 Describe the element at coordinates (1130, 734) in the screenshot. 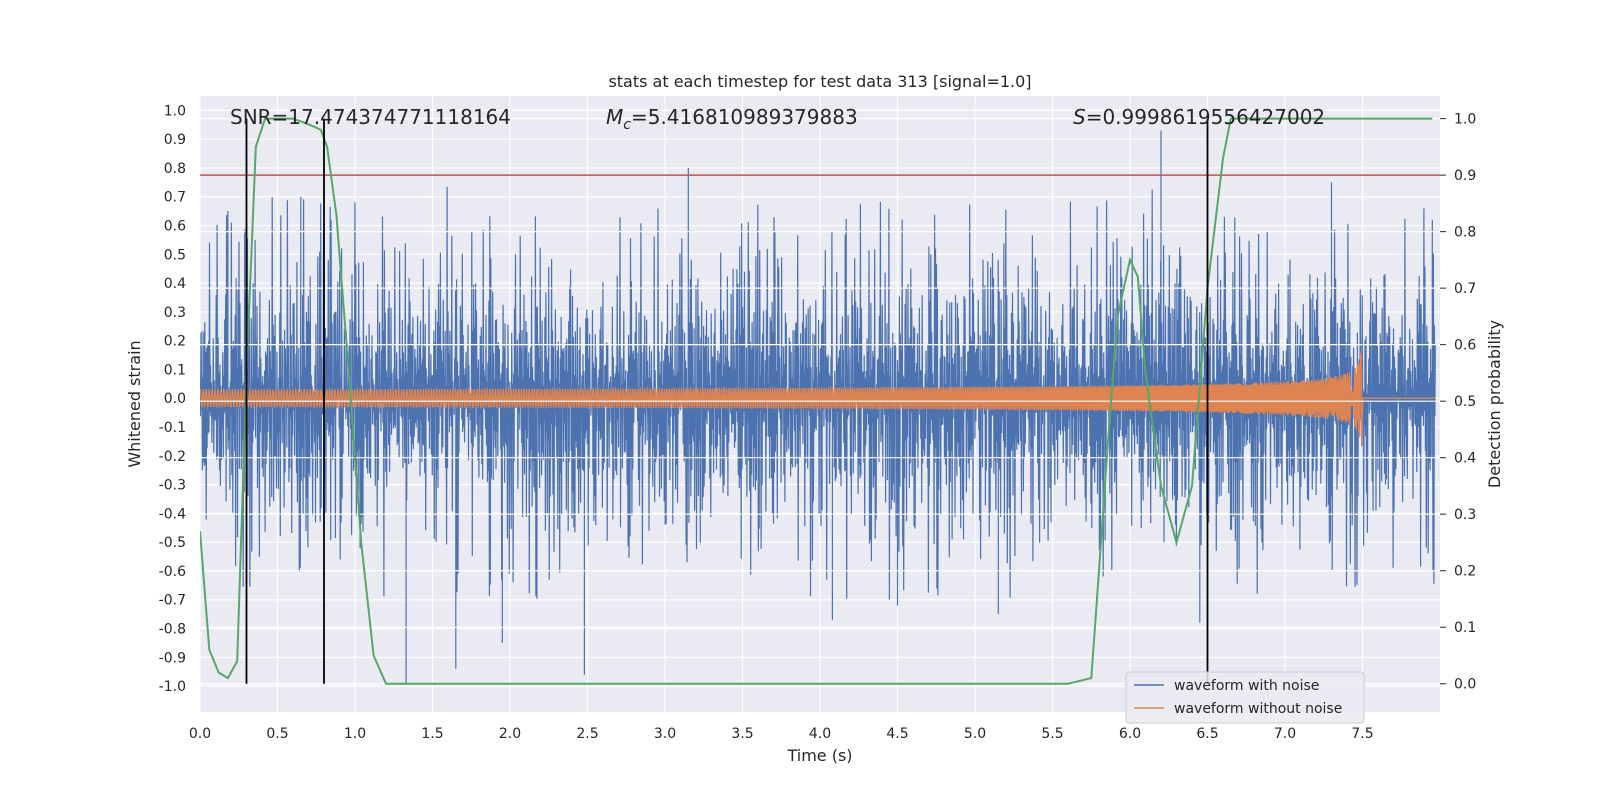

I see `x-tick-label: 6.0` at that location.